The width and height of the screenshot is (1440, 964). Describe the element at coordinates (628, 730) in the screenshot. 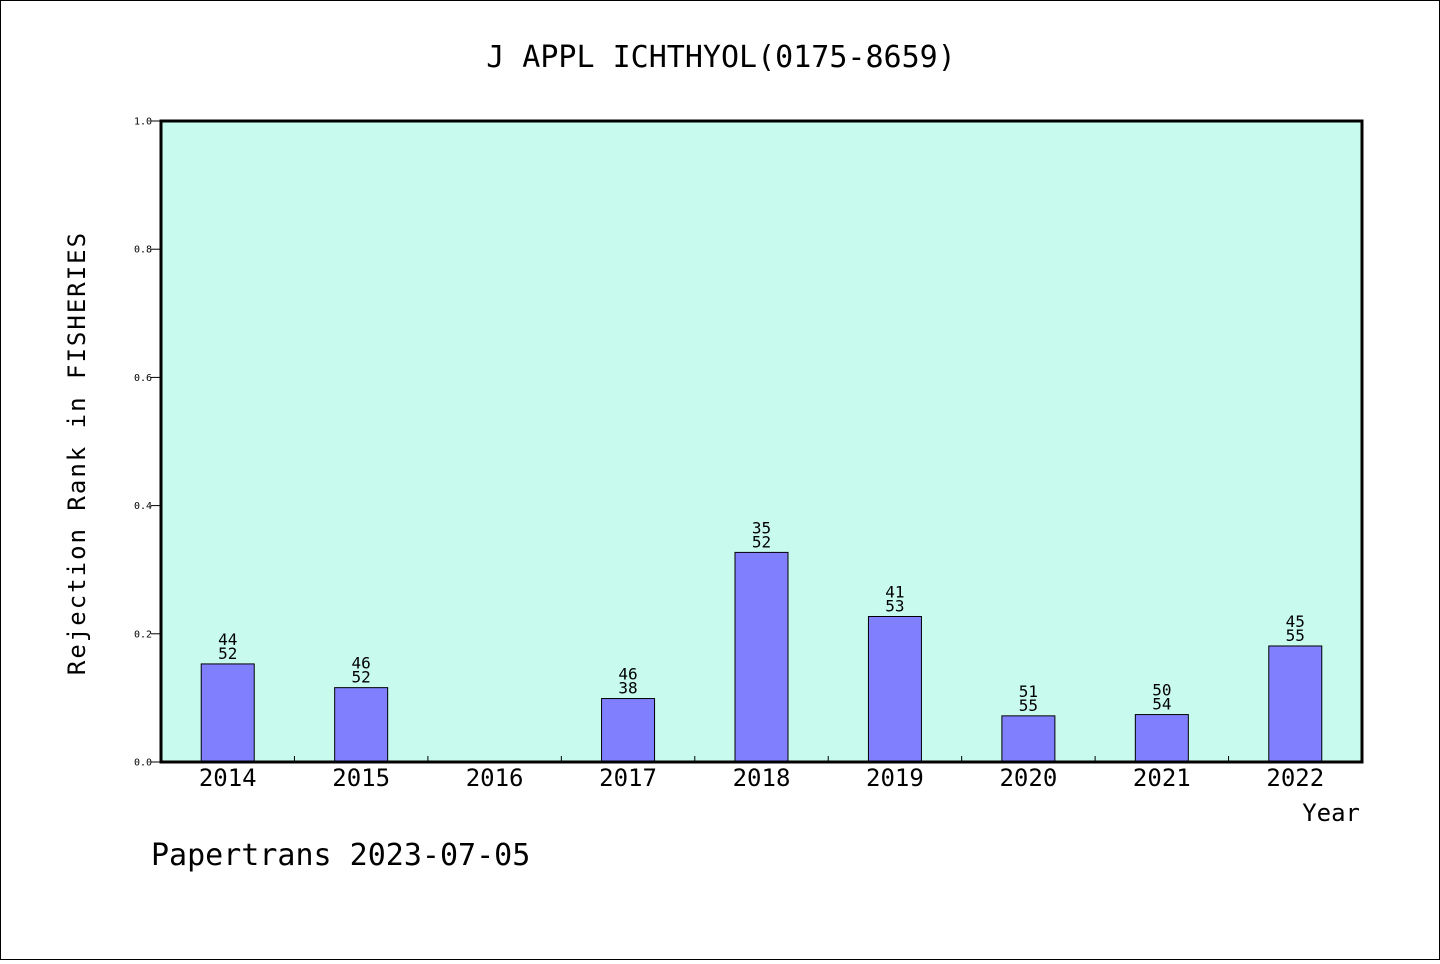

I see `bar-2017` at that location.